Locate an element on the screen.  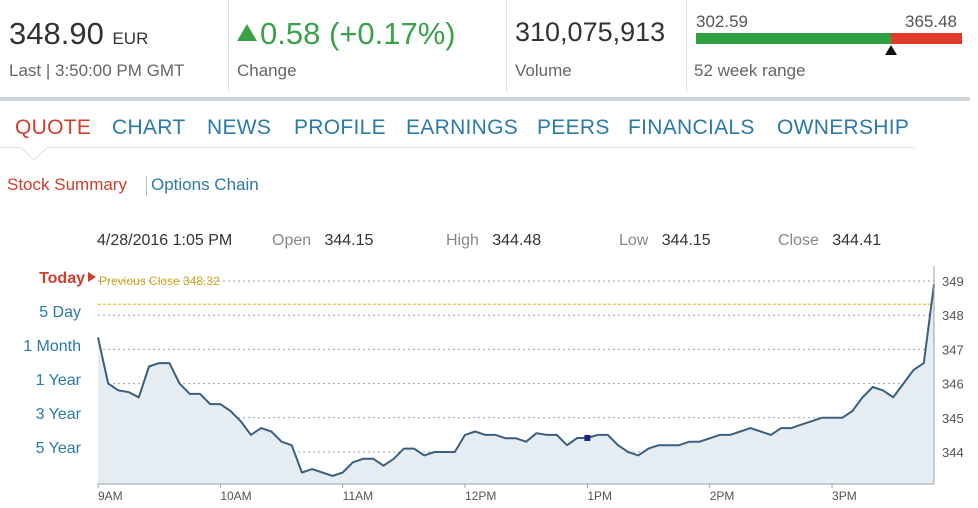
tab-chart: CHART is located at coordinates (149, 127).